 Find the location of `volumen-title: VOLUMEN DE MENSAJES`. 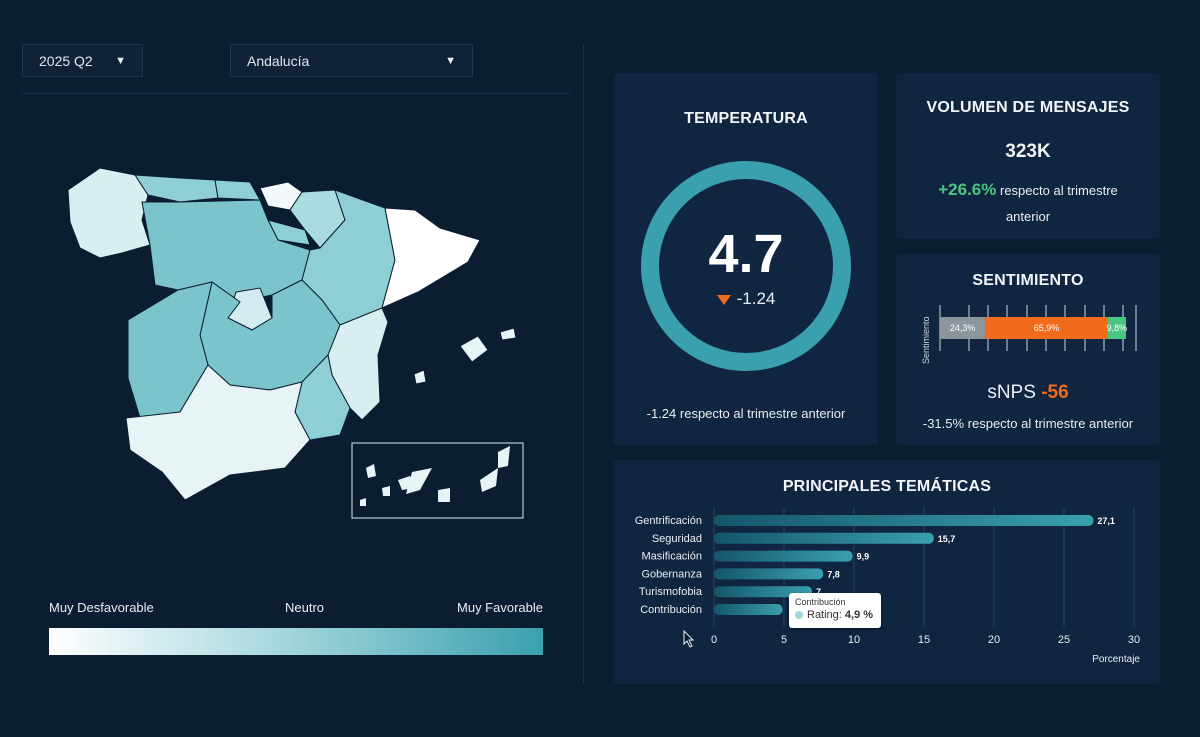

volumen-title: VOLUMEN DE MENSAJES is located at coordinates (1028, 107).